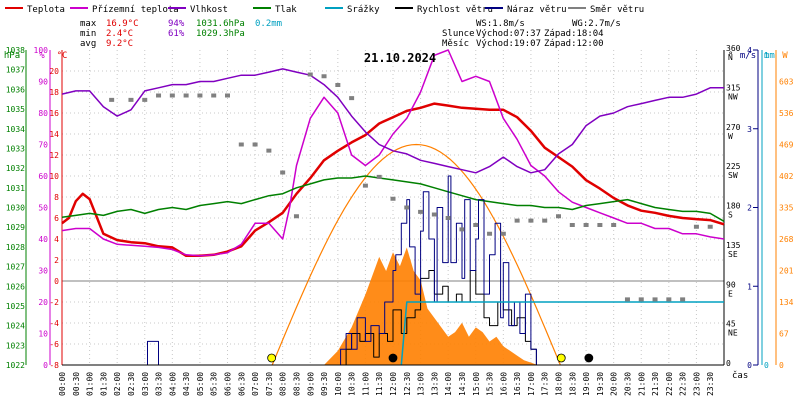  What do you see at coordinates (15, 109) in the screenshot?
I see `press-tick-1035: 1035` at bounding box center [15, 109].